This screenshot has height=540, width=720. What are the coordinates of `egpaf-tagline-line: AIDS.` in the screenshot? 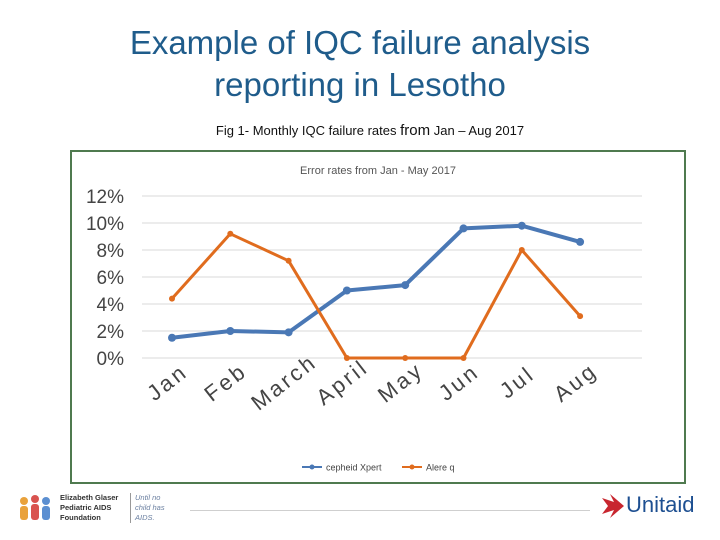 It's located at (145, 517).